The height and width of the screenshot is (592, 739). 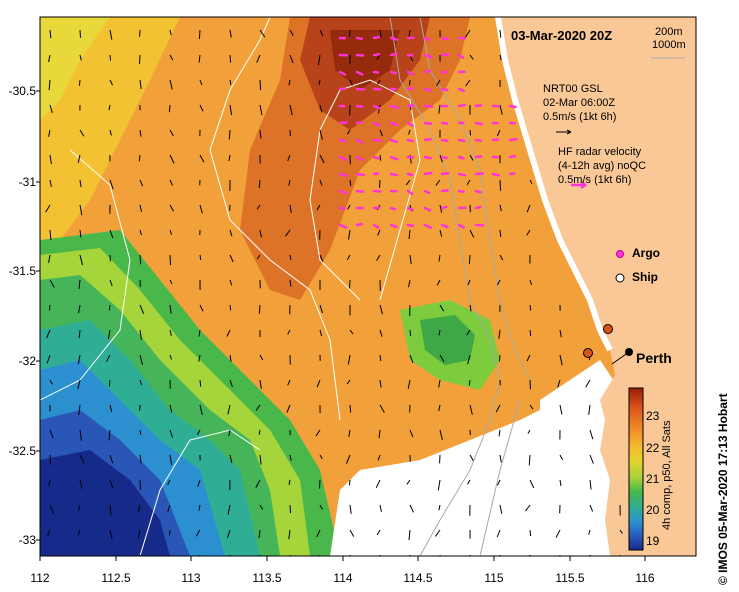 I want to click on scale-label-1000m: 1000m, so click(x=669, y=45).